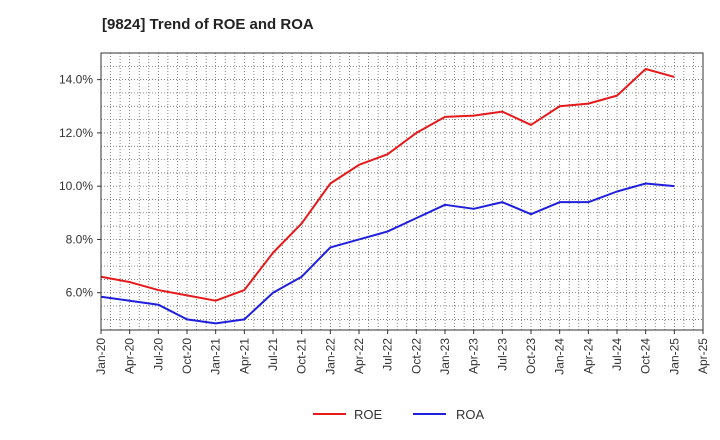 The width and height of the screenshot is (720, 440). What do you see at coordinates (560, 356) in the screenshot?
I see `x-tick-label: Jan-24` at bounding box center [560, 356].